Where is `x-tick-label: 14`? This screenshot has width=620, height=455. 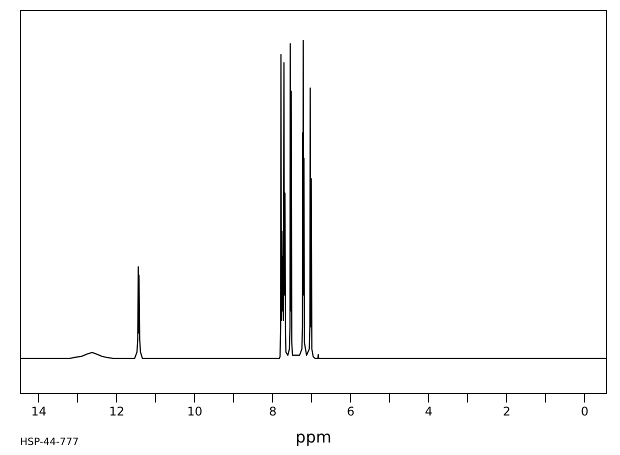
x-tick-label: 14 is located at coordinates (38, 411).